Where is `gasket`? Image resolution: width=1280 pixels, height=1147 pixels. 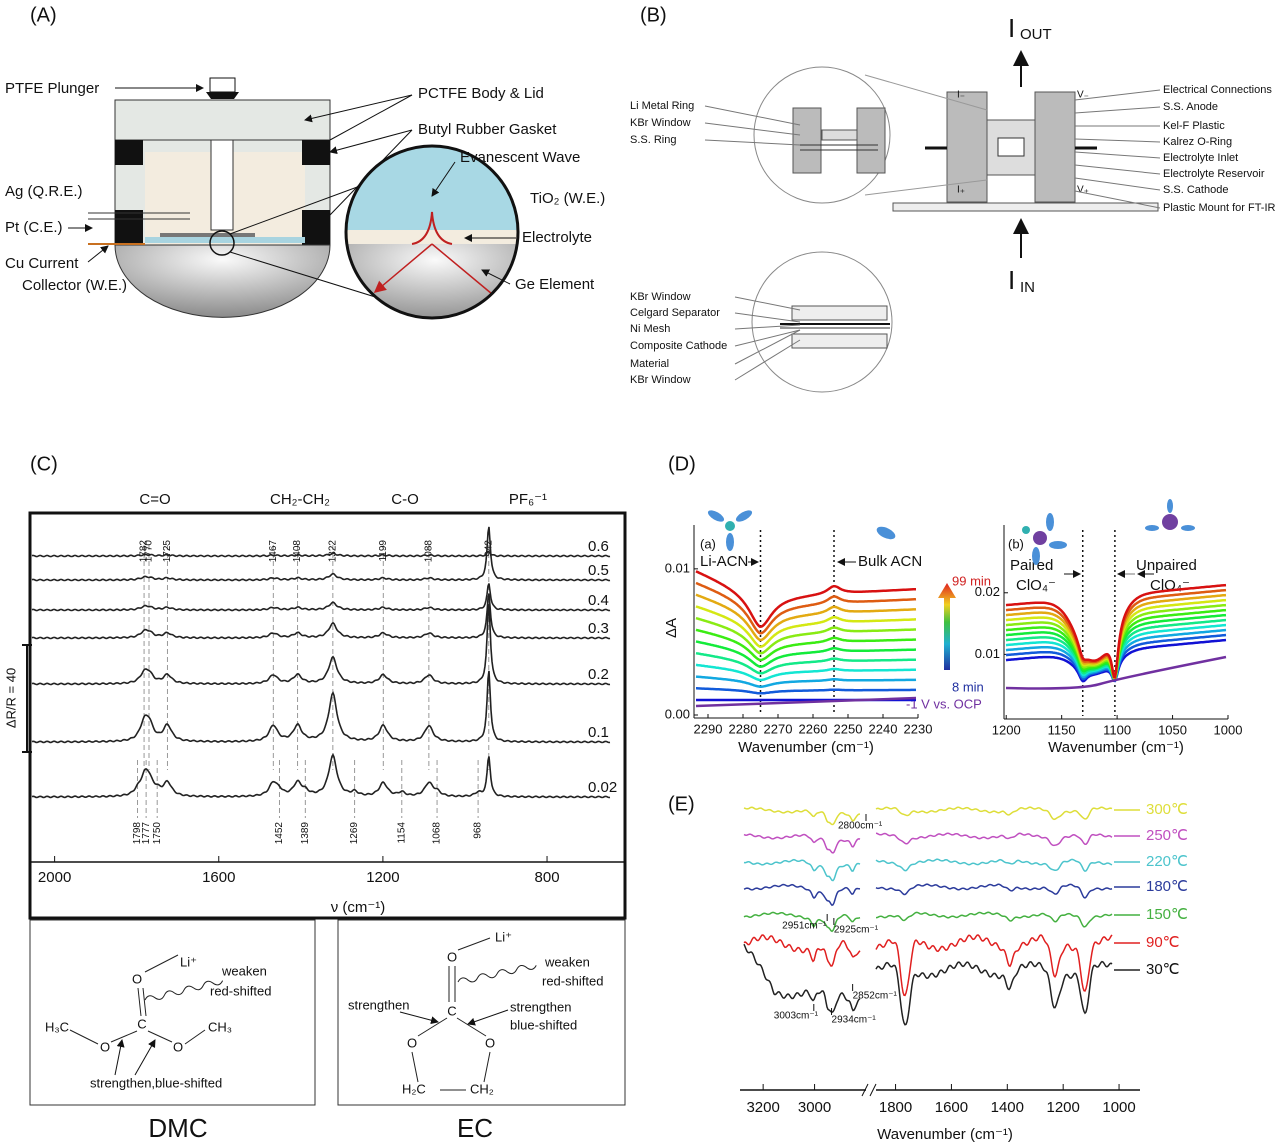
gasket is located at coordinates (129, 227).